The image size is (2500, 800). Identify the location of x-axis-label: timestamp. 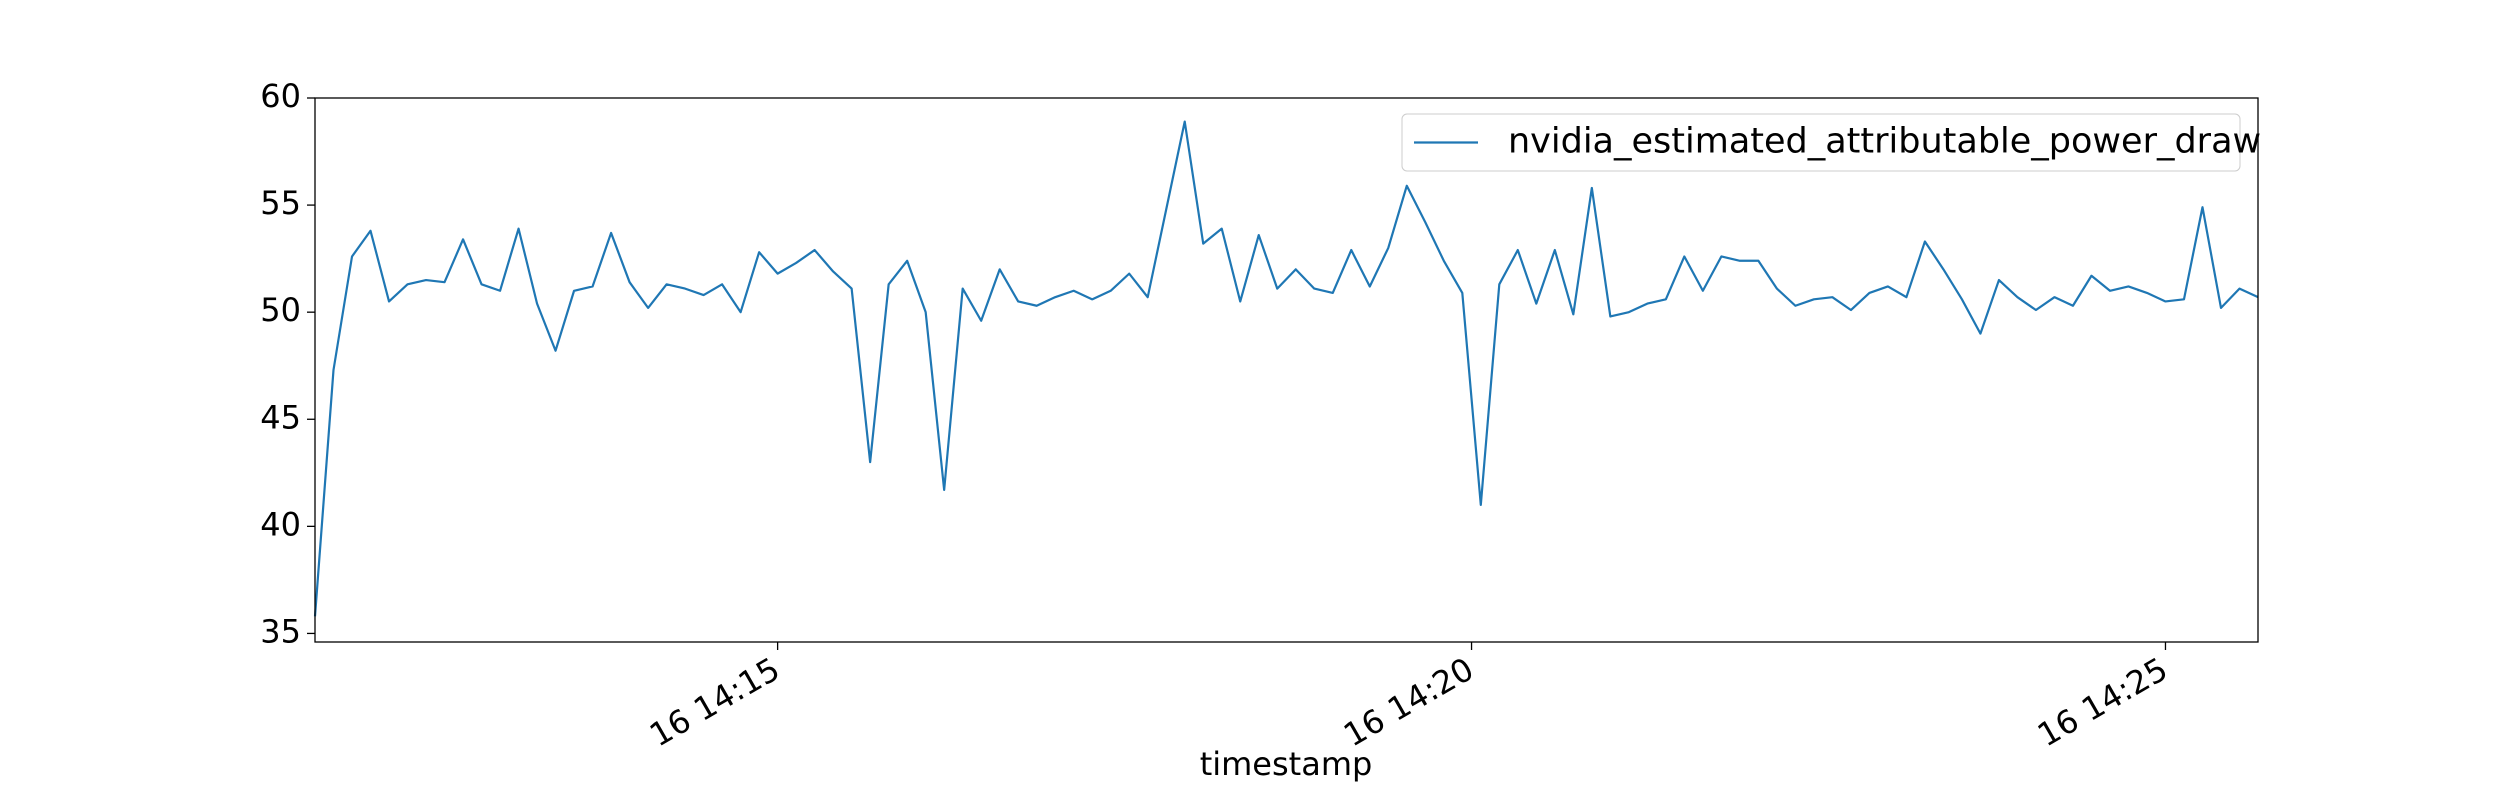
(1286, 764).